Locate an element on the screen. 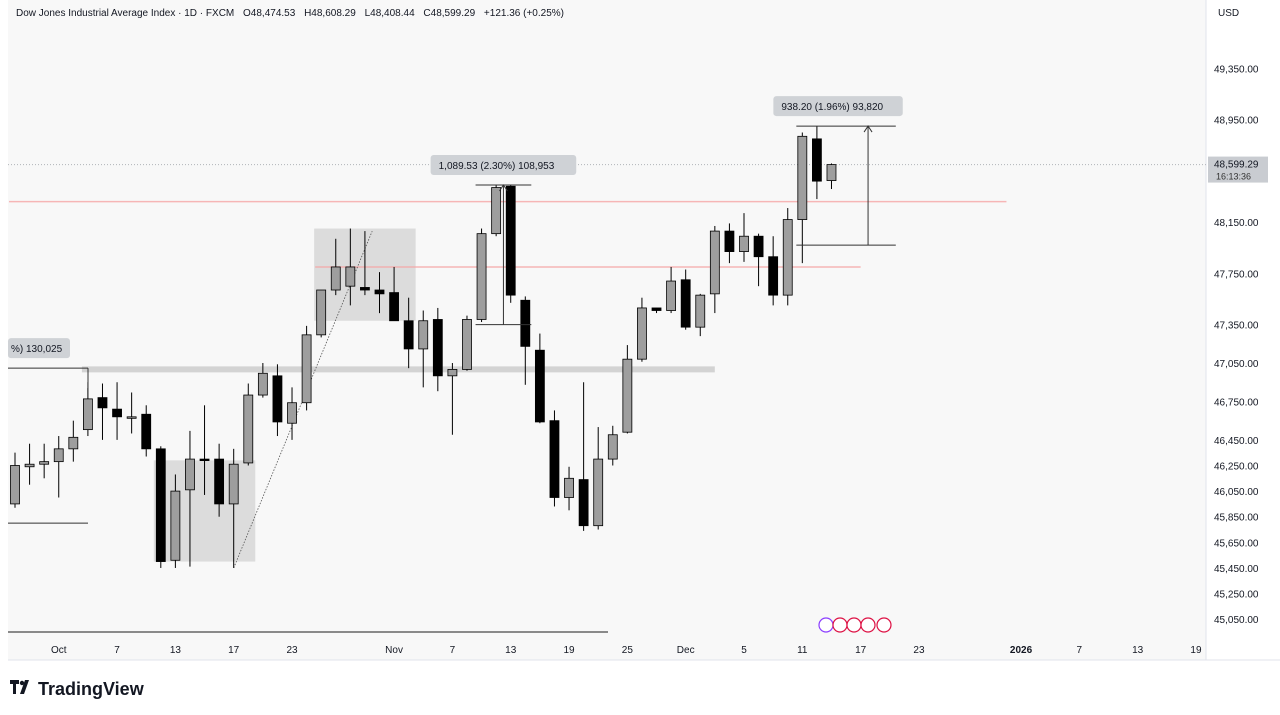  y-tick-label: 46,050.00 is located at coordinates (1236, 492).